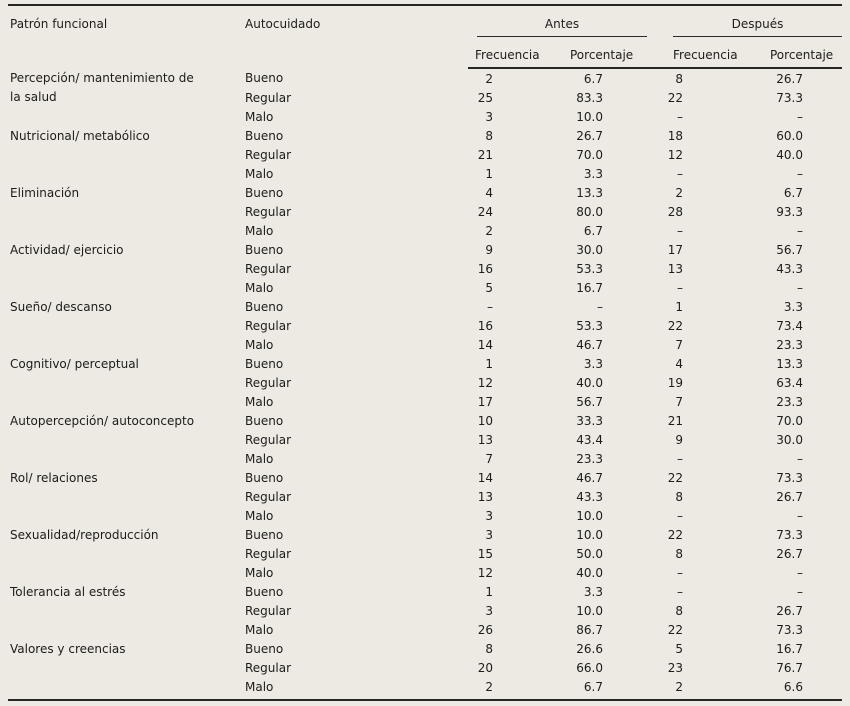 Image resolution: width=850 pixels, height=706 pixels. Describe the element at coordinates (283, 24) in the screenshot. I see `column-header-autocuidado: Autocuidado` at that location.